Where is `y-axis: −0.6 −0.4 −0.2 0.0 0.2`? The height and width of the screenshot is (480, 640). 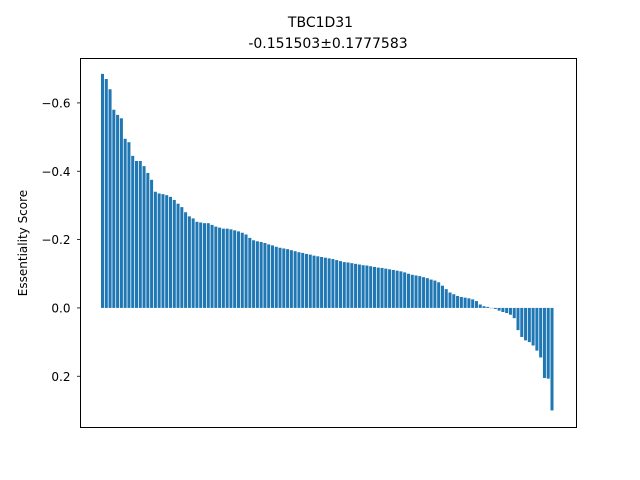
y-axis: −0.6 −0.4 −0.2 0.0 0.2 is located at coordinates (61, 240).